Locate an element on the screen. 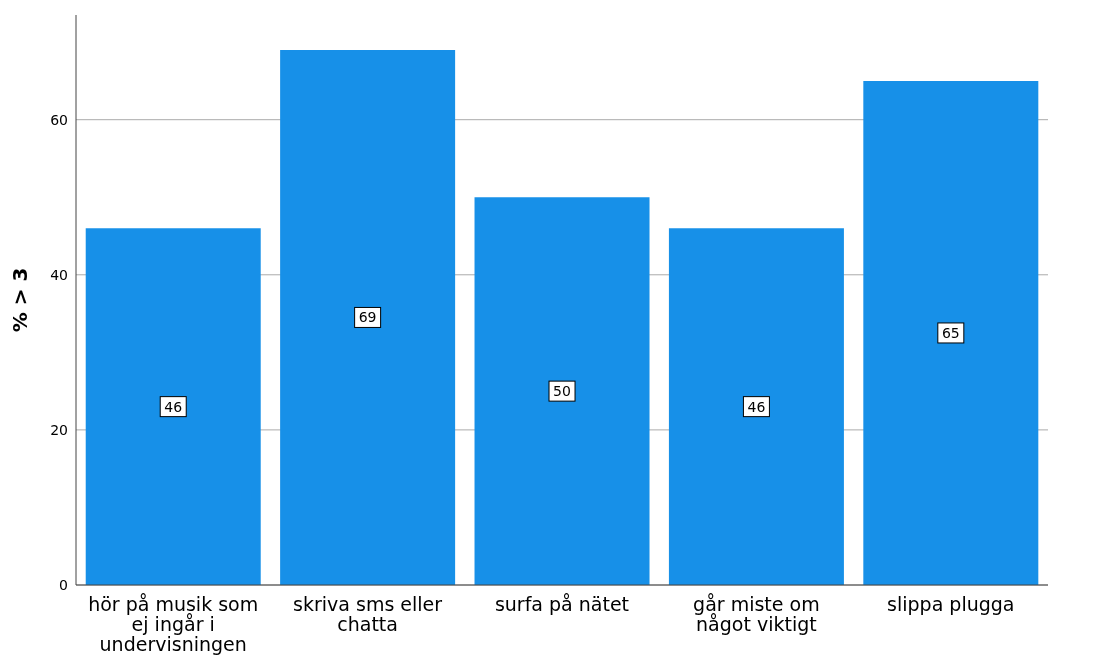 This screenshot has width=1096, height=655. x-tick-label: skriva sms eller chatta is located at coordinates (368, 614).